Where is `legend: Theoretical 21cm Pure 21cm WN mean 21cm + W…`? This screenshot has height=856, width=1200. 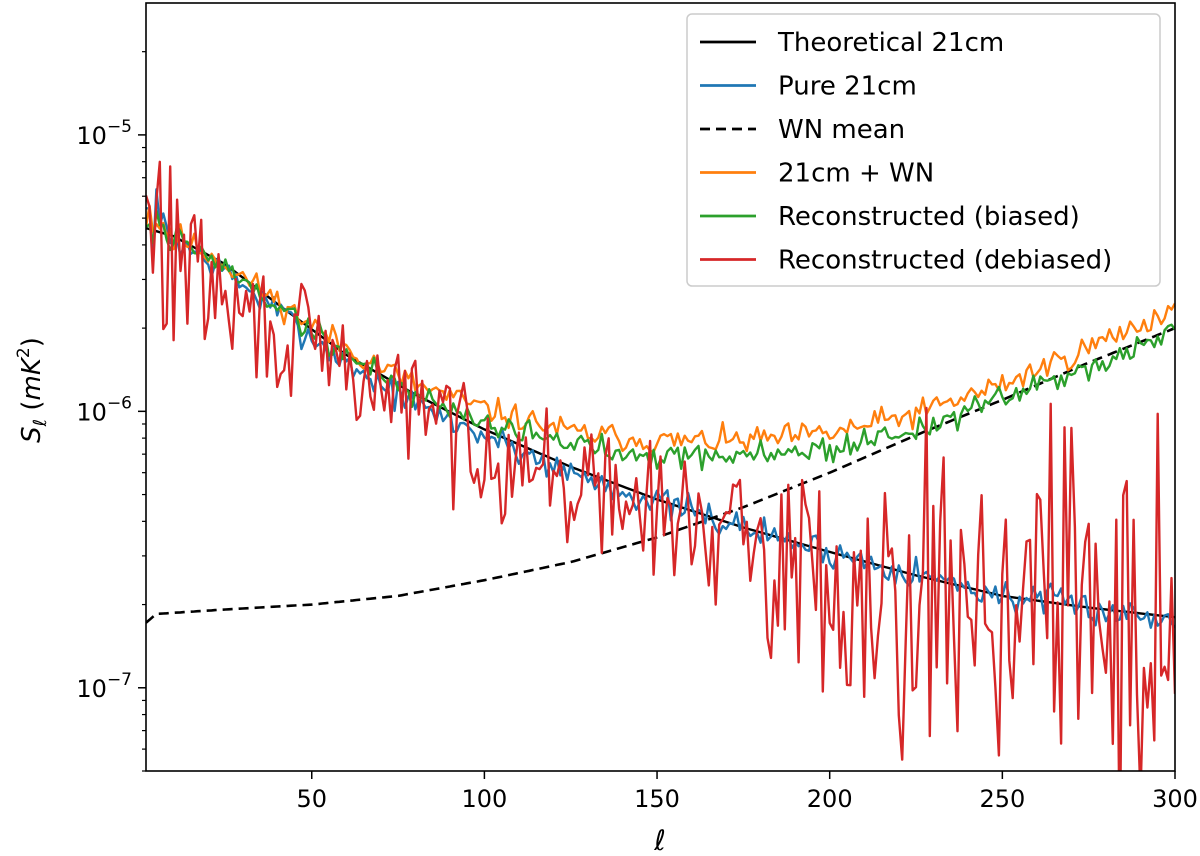
legend: Theoretical 21cm Pure 21cm WN mean 21cm + W… is located at coordinates (923, 150).